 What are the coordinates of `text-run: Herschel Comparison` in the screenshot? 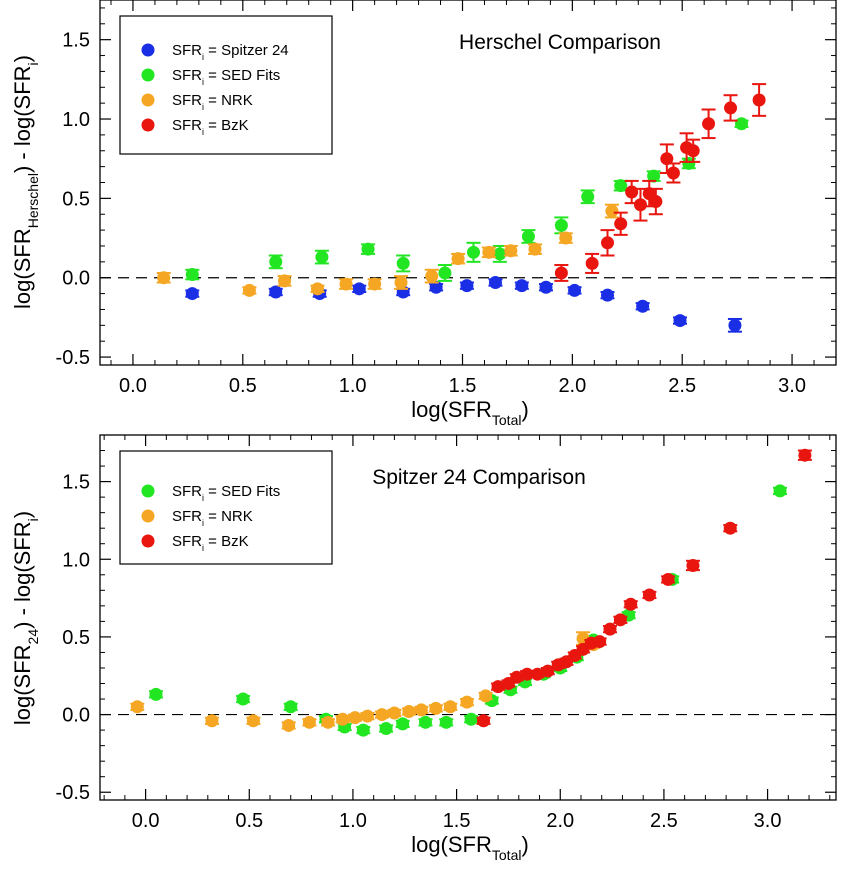 It's located at (560, 42).